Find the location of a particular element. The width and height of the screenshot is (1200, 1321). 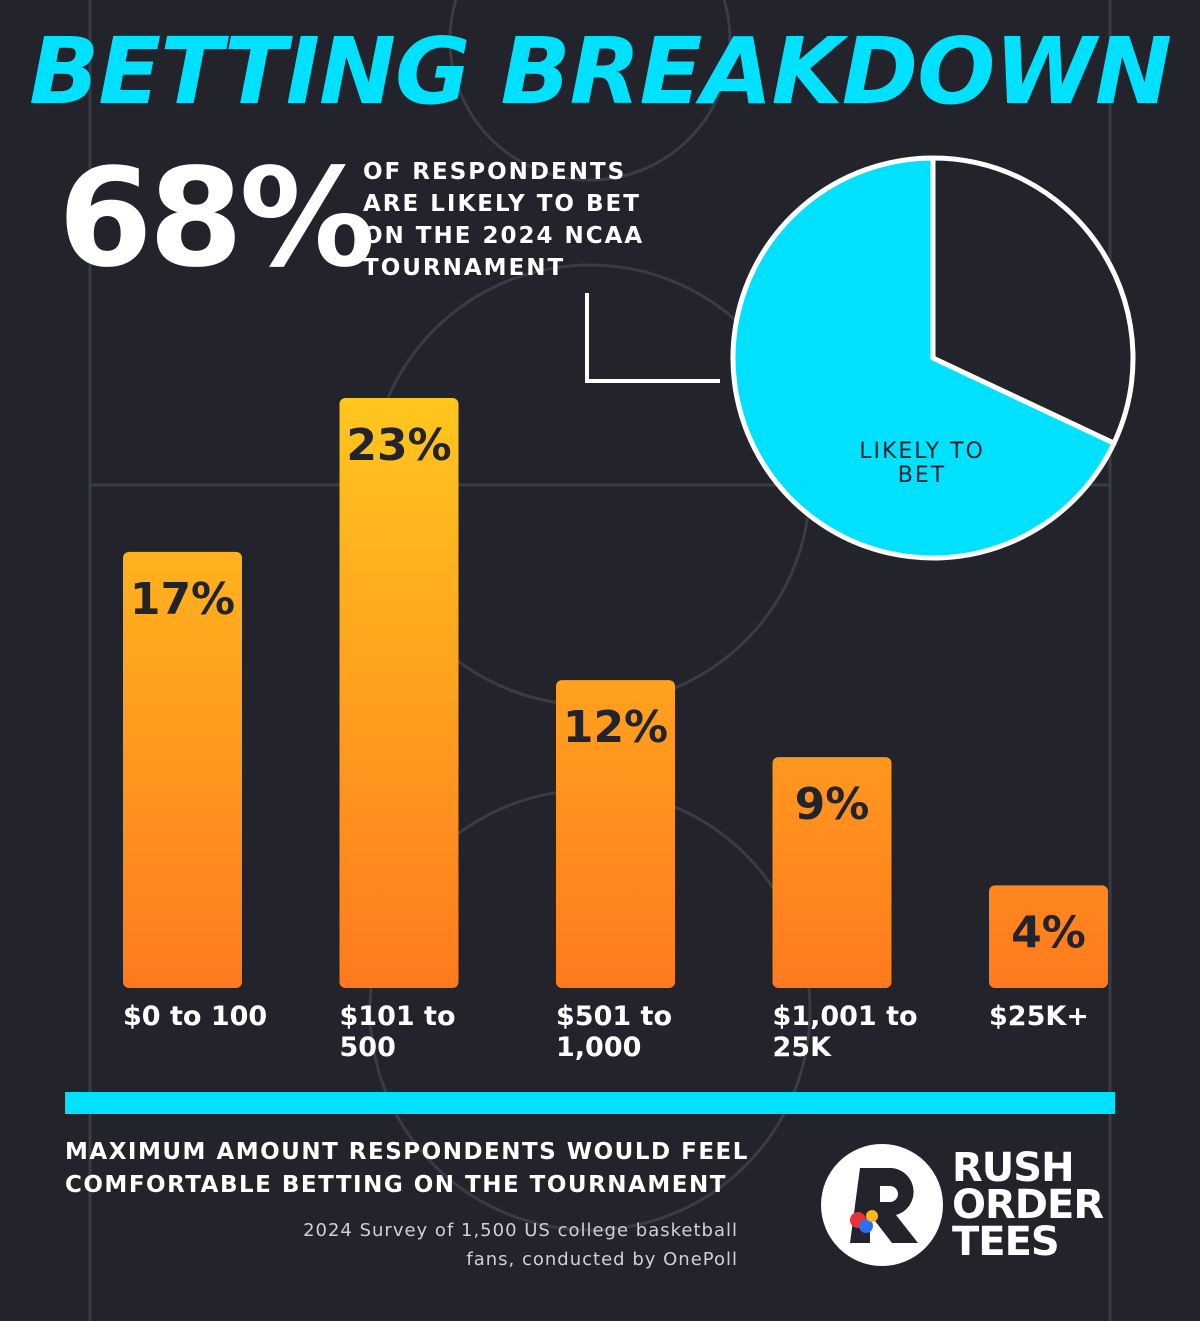

bar-value-label: 9% is located at coordinates (832, 804).